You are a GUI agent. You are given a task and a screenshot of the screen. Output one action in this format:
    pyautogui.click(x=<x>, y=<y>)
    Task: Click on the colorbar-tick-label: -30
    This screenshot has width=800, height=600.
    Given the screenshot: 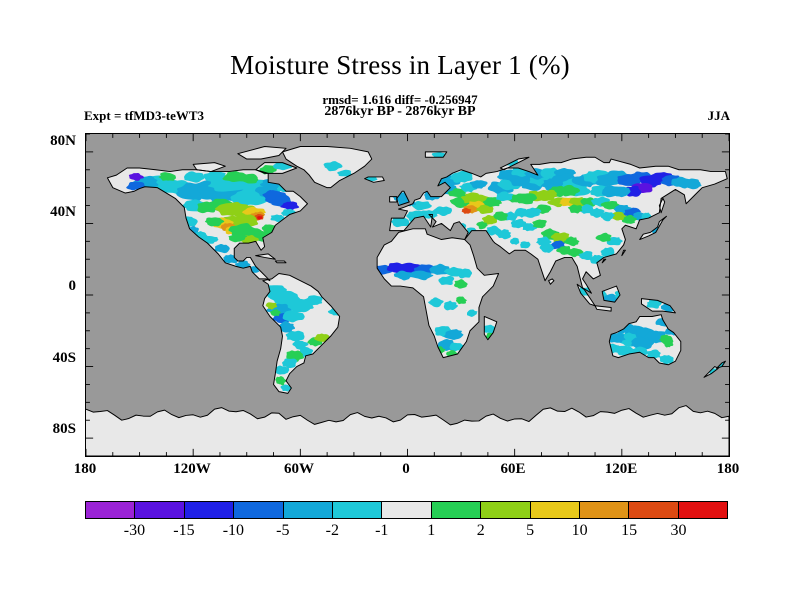 What is the action you would take?
    pyautogui.click(x=134, y=530)
    